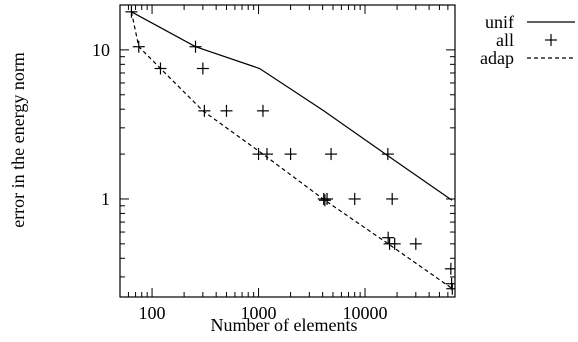 Image resolution: width=578 pixels, height=342 pixels. Describe the element at coordinates (101, 50) in the screenshot. I see `y-tick-label: 10` at that location.